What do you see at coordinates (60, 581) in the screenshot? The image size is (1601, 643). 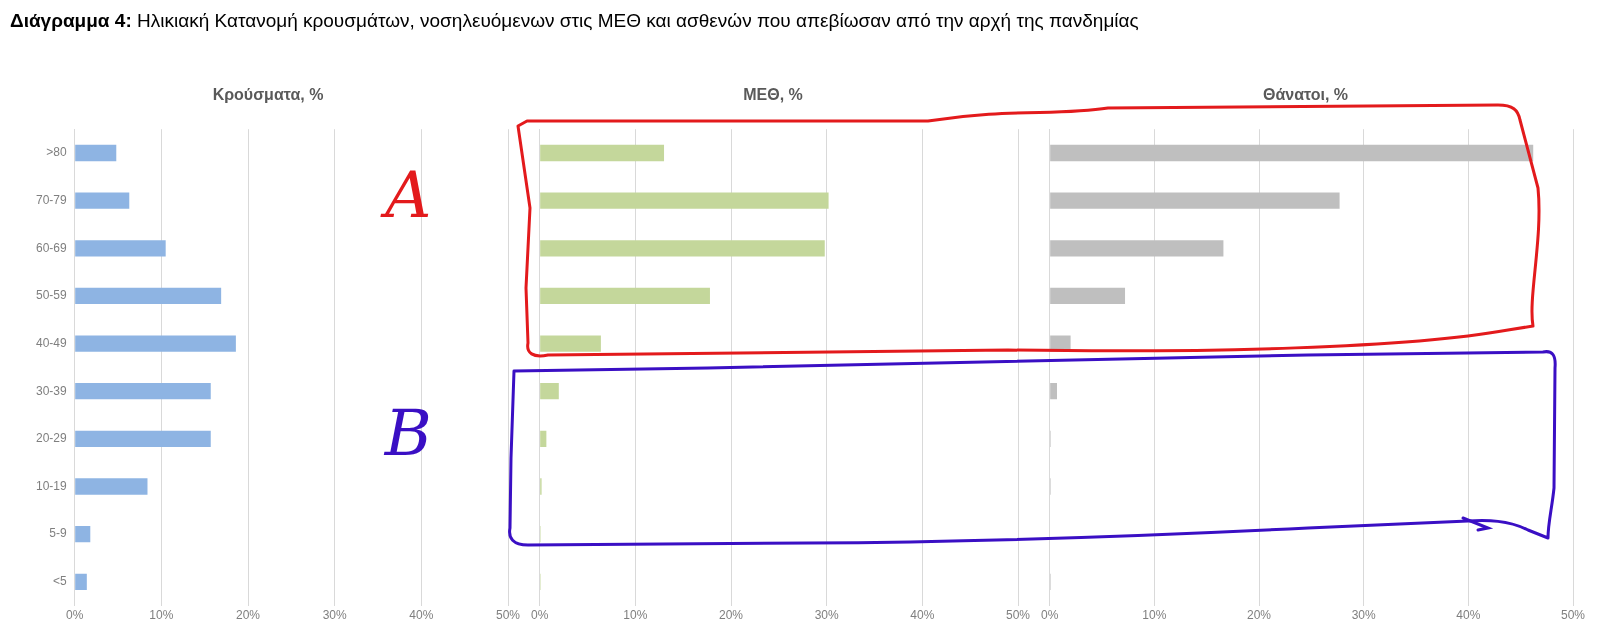 I see `y-tick-label: <5` at bounding box center [60, 581].